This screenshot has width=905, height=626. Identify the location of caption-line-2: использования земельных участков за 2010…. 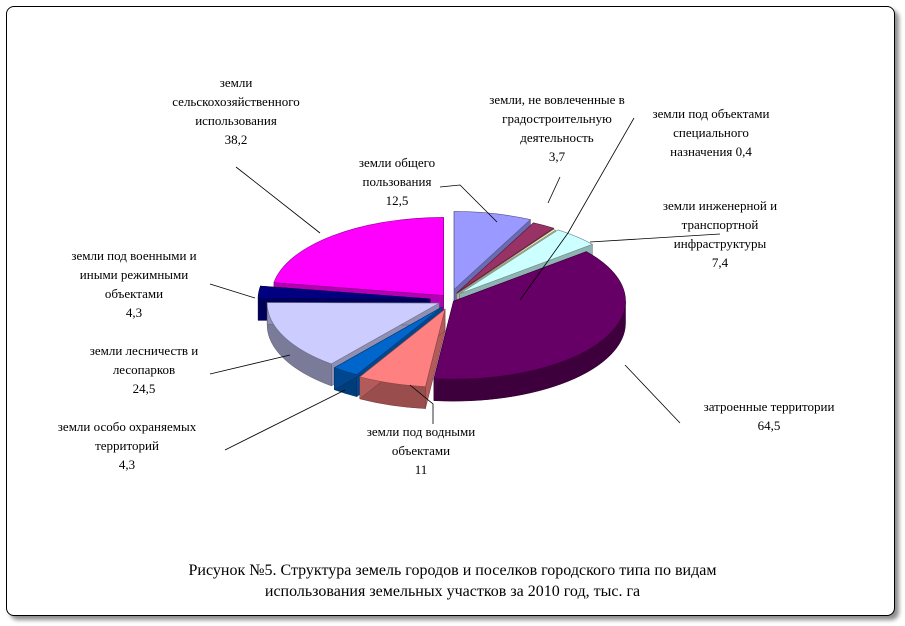
(452, 591).